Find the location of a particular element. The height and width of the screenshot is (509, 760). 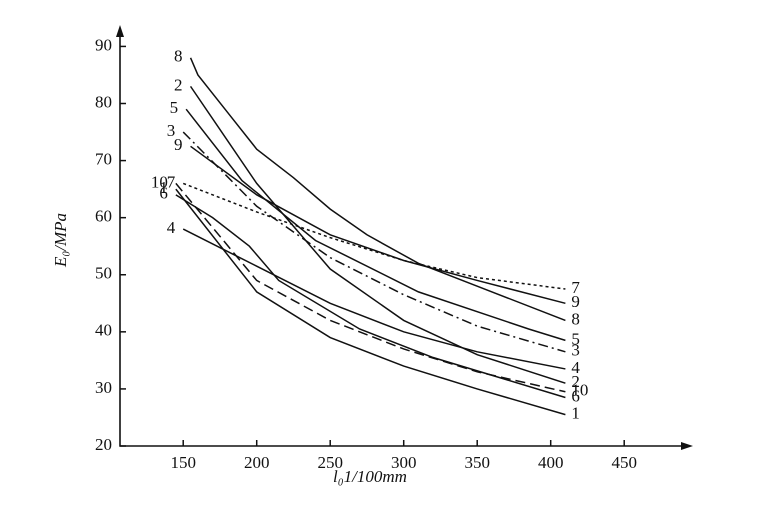

y-arrow is located at coordinates (120, 31).